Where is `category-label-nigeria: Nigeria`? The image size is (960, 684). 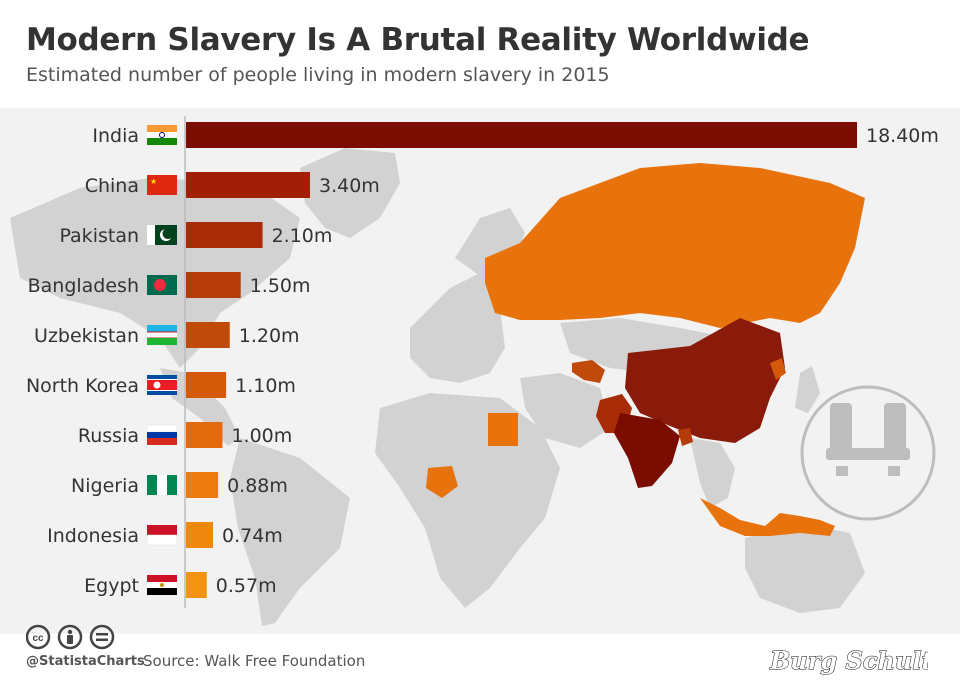
category-label-nigeria: Nigeria is located at coordinates (105, 486).